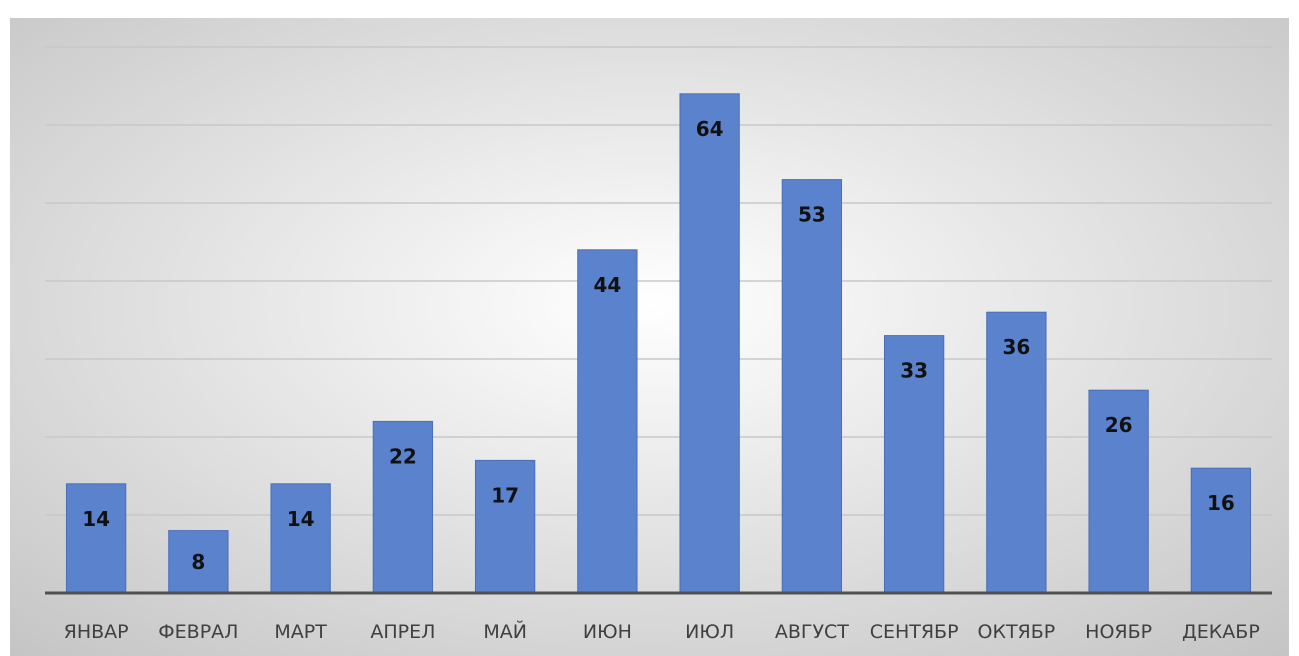  I want to click on data-label-10: 36, so click(1016, 347).